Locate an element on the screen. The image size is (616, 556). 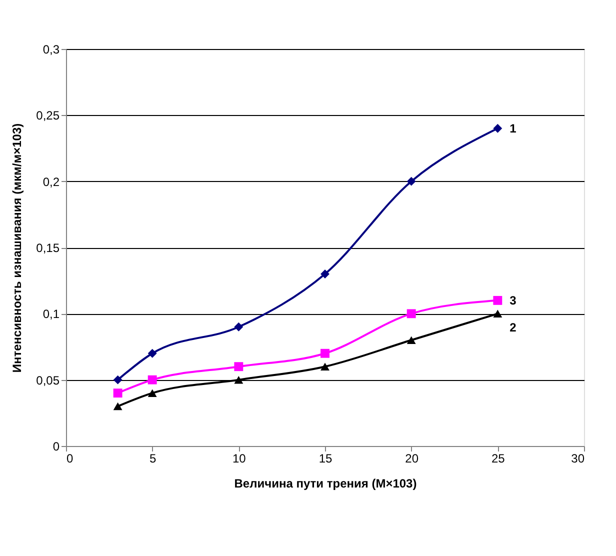
series-label: 2 is located at coordinates (513, 327).